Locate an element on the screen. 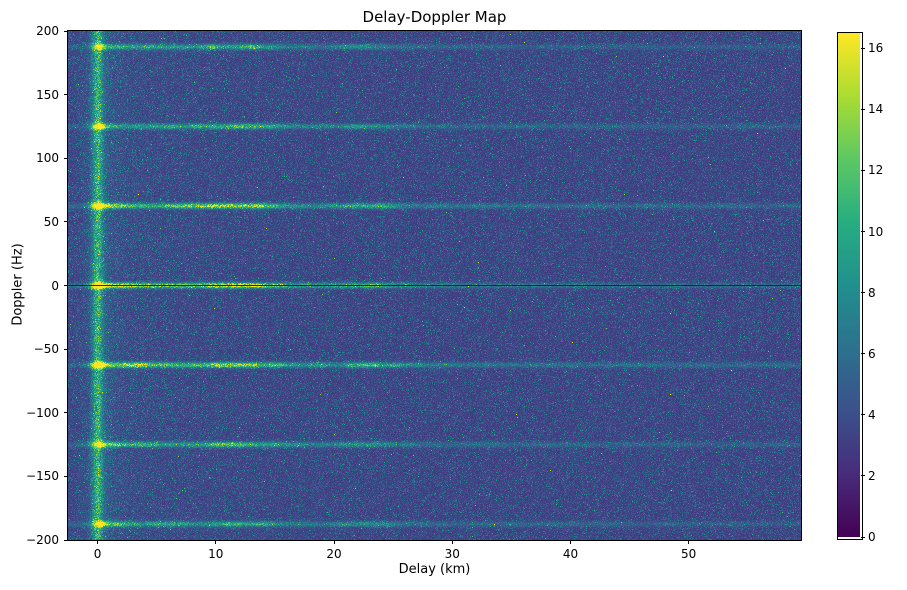 This screenshot has width=907, height=590. y-tick-label: 50 is located at coordinates (51, 221).